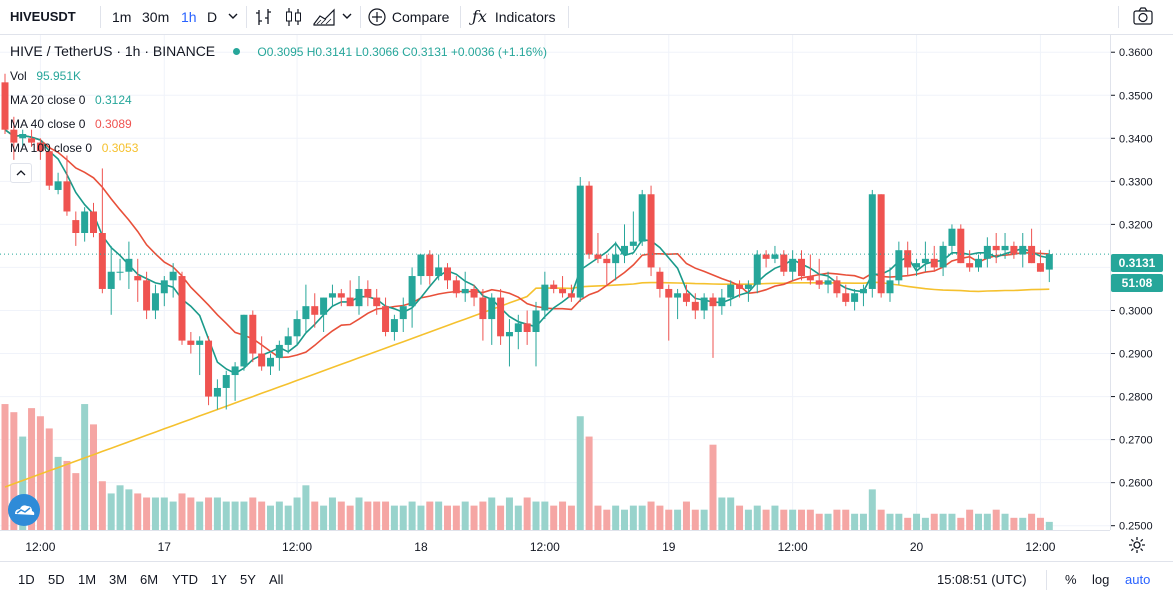  Describe the element at coordinates (189, 17) in the screenshot. I see `interval-1h: 1h` at that location.